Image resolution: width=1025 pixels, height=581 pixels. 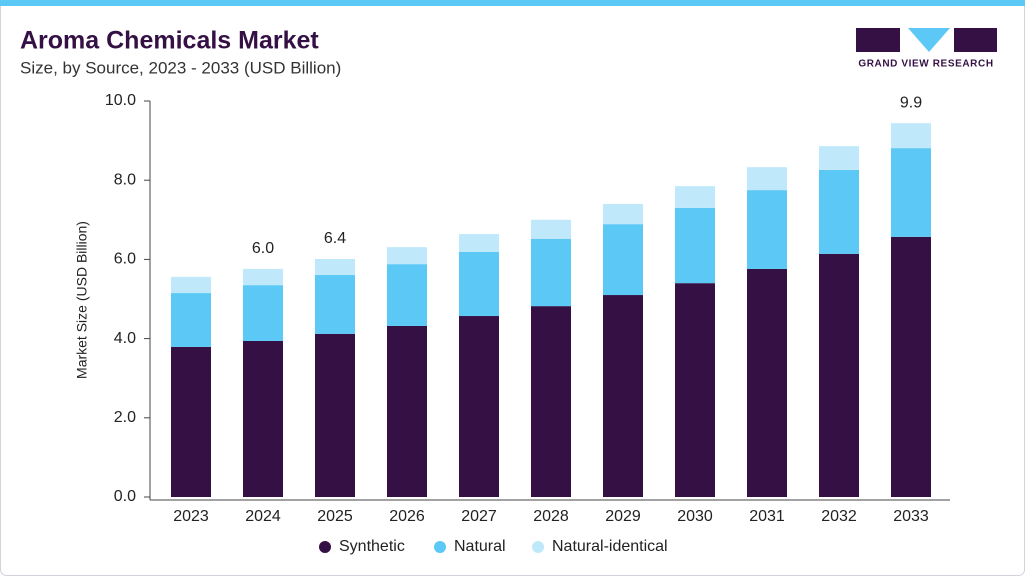 I want to click on logo: GRAND VIEW RESEARCH, so click(x=926, y=49).